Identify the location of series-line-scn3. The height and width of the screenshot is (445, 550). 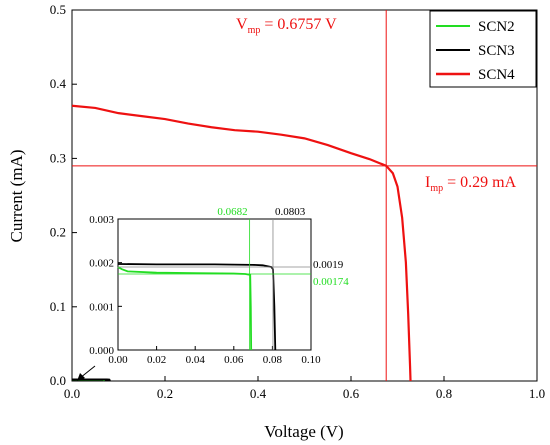
(91, 380).